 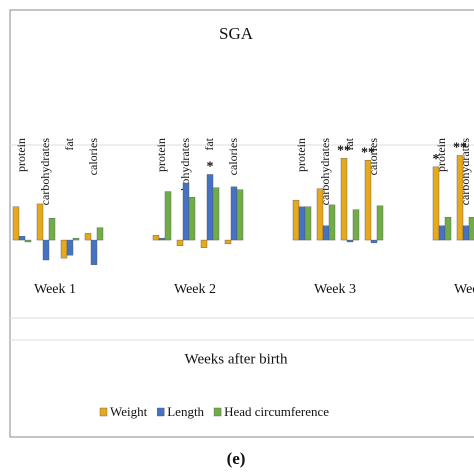 I want to click on x-axis-title: Weeks after birth, so click(x=236, y=359).